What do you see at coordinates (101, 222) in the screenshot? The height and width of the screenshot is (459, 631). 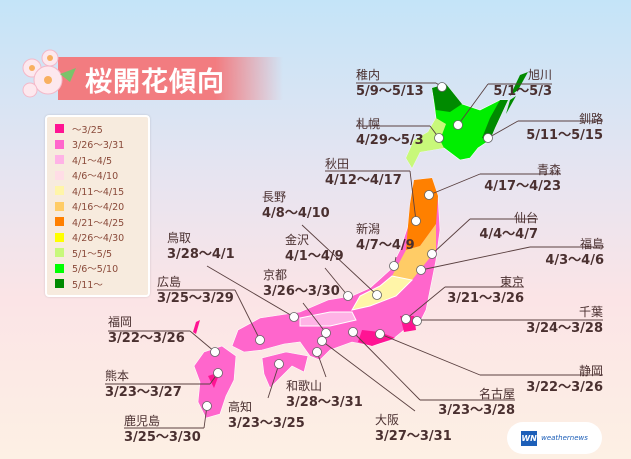 I see `legend-item: 4/21～4/25` at bounding box center [101, 222].